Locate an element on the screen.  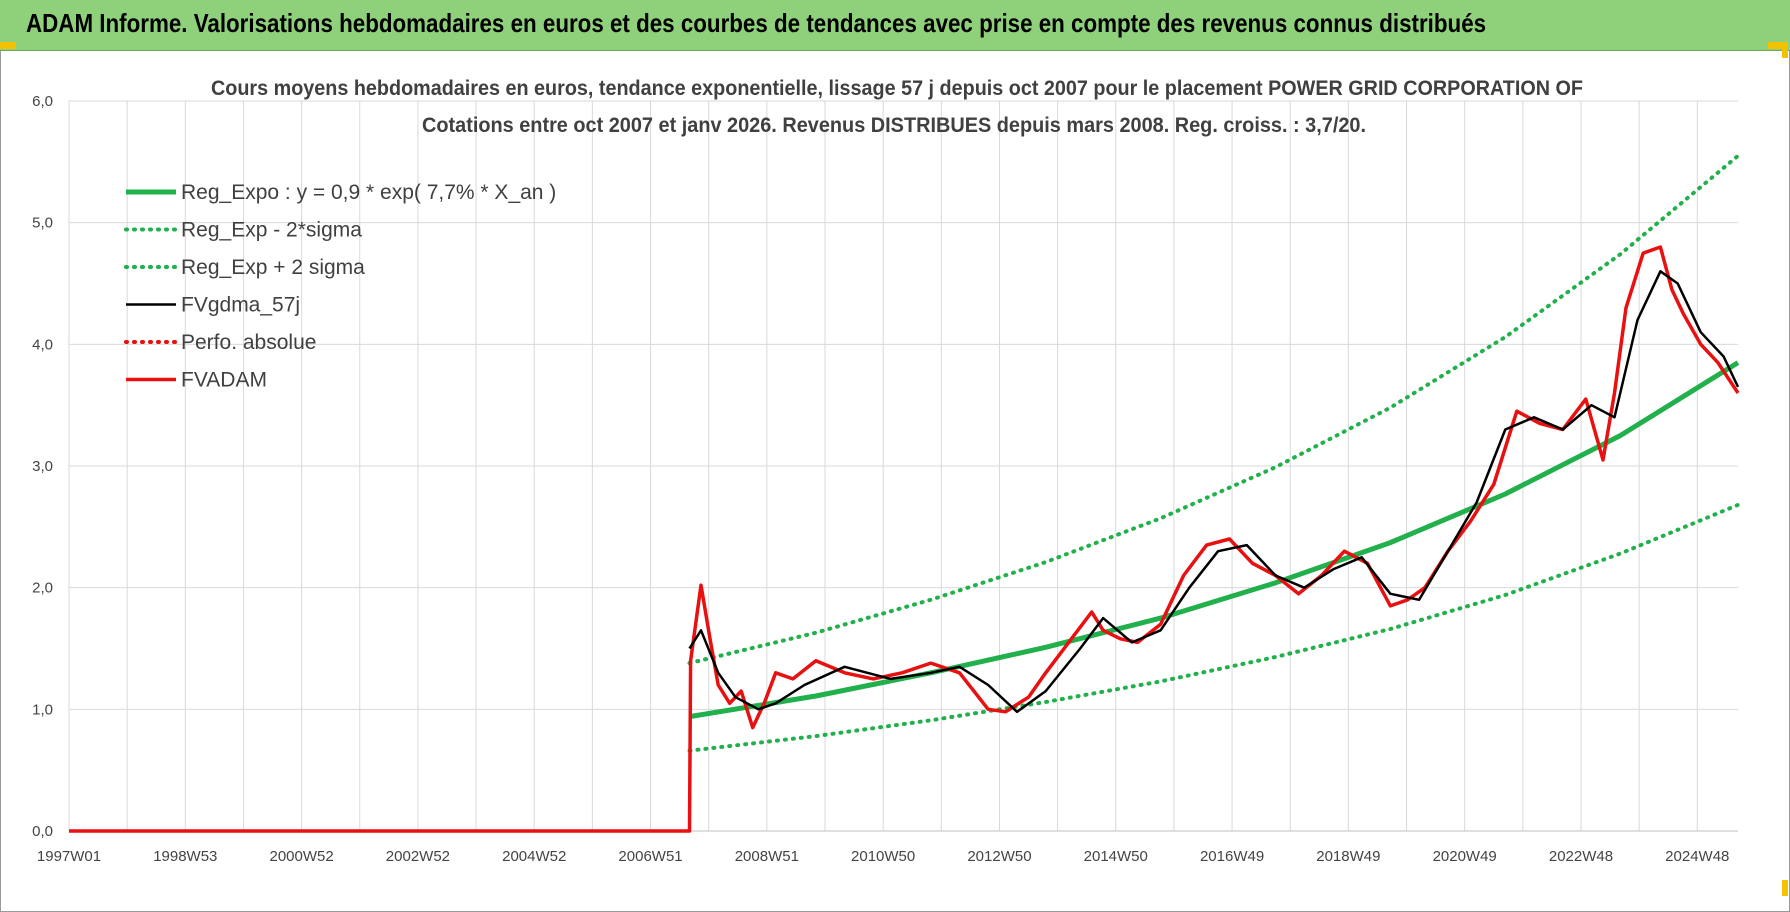
y-tick-label: 1,0 is located at coordinates (42, 709).